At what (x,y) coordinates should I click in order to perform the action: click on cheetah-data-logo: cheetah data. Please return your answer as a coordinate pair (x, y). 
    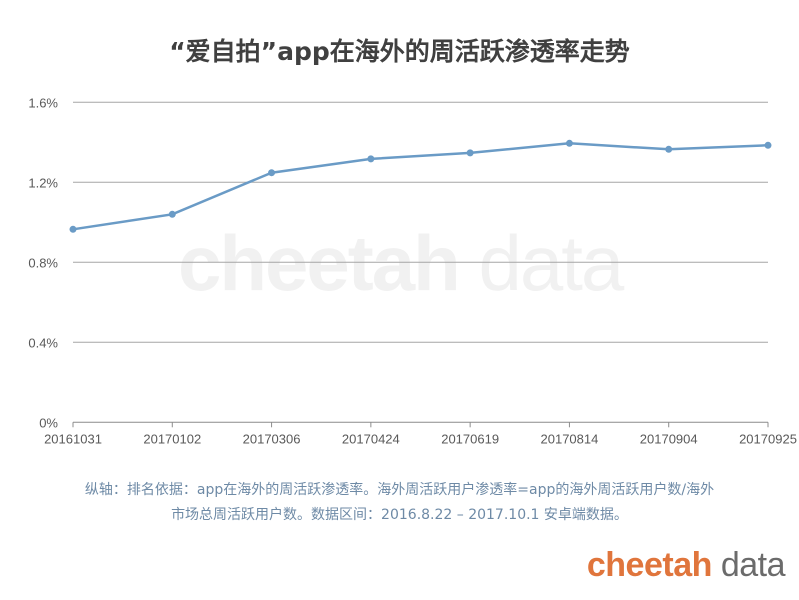
    Looking at the image, I should click on (686, 565).